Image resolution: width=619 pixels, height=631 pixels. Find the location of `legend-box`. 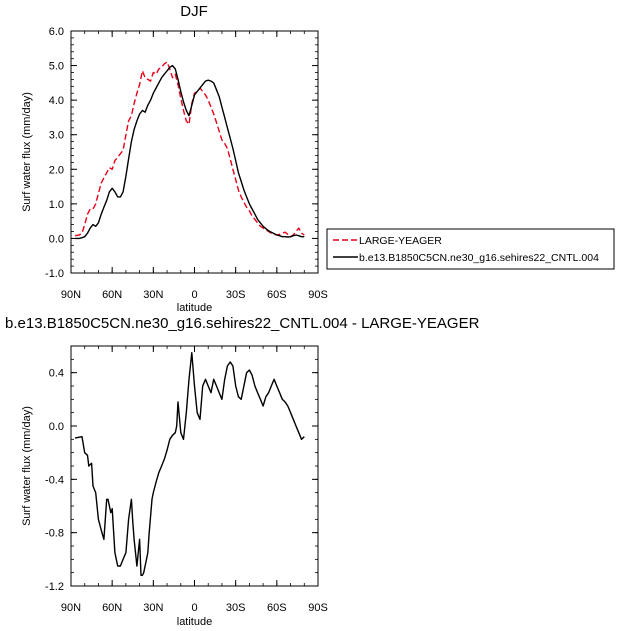

legend-box is located at coordinates (470, 249).